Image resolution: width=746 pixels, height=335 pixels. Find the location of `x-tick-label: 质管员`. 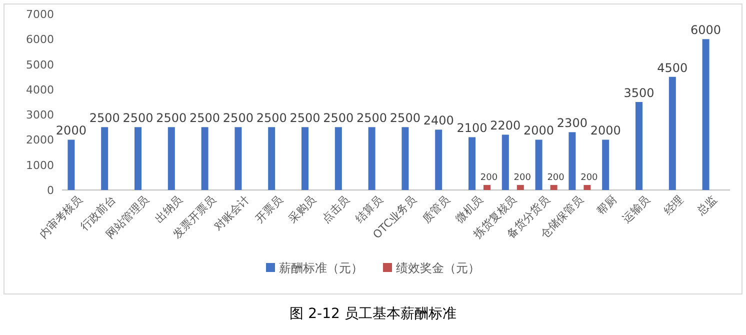

x-tick-label: 质管员 is located at coordinates (436, 209).